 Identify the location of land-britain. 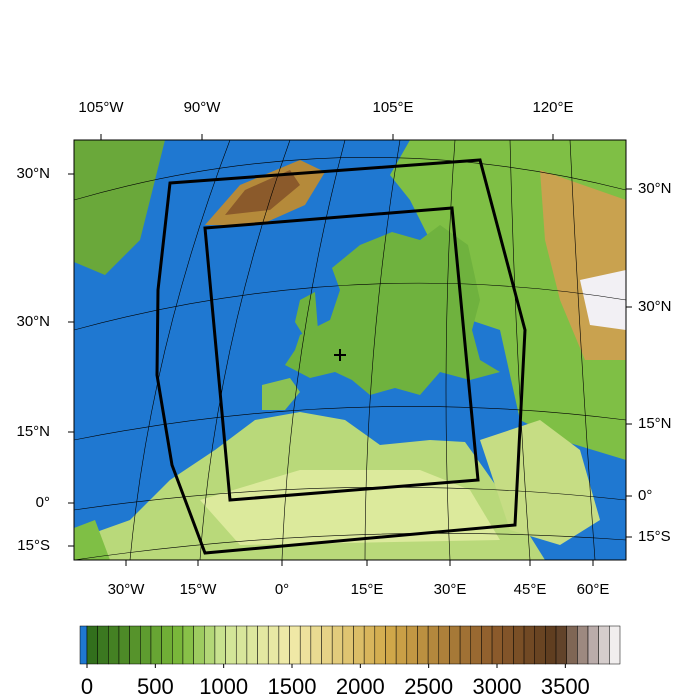
(306, 315).